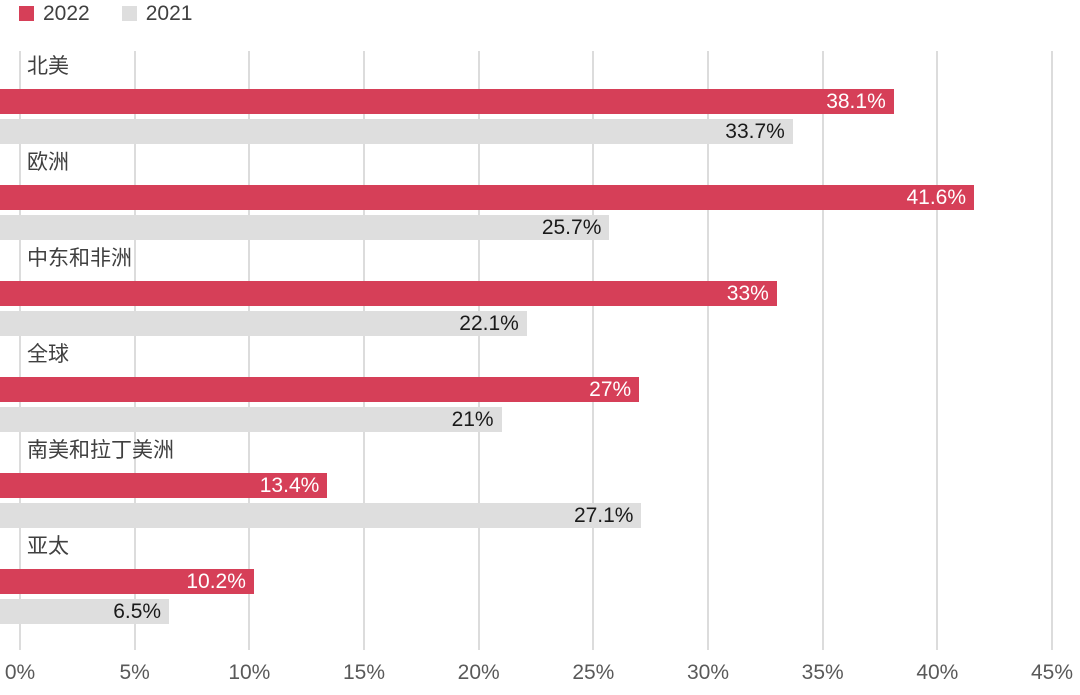 Image resolution: width=1080 pixels, height=695 pixels. I want to click on legend: 2022 2021, so click(105, 13).